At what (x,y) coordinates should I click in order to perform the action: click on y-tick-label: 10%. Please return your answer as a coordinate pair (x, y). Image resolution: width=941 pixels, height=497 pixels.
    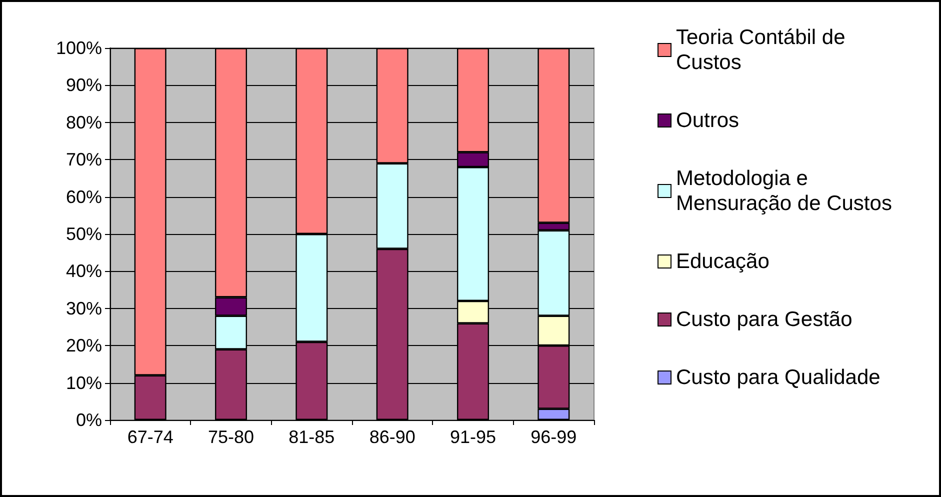
    Looking at the image, I should click on (84, 382).